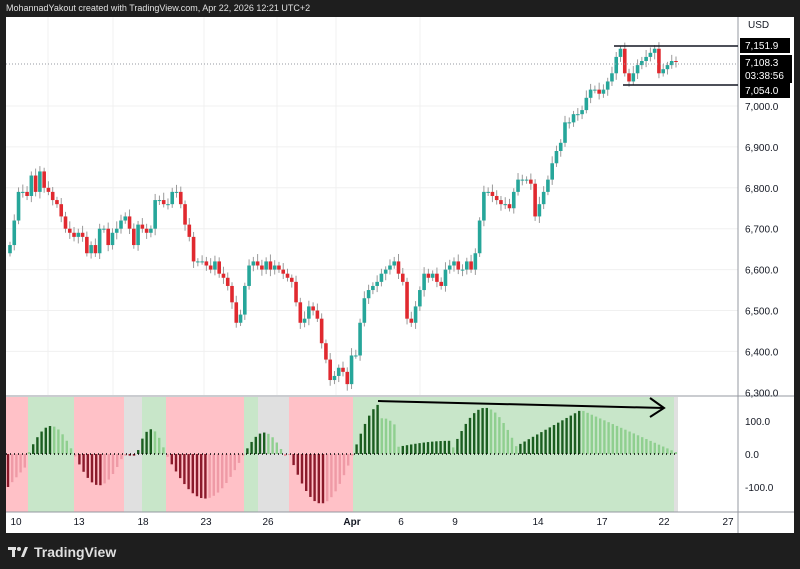 This screenshot has width=800, height=569. Describe the element at coordinates (762, 46) in the screenshot. I see `range-high-label: 7,151.9` at that location.